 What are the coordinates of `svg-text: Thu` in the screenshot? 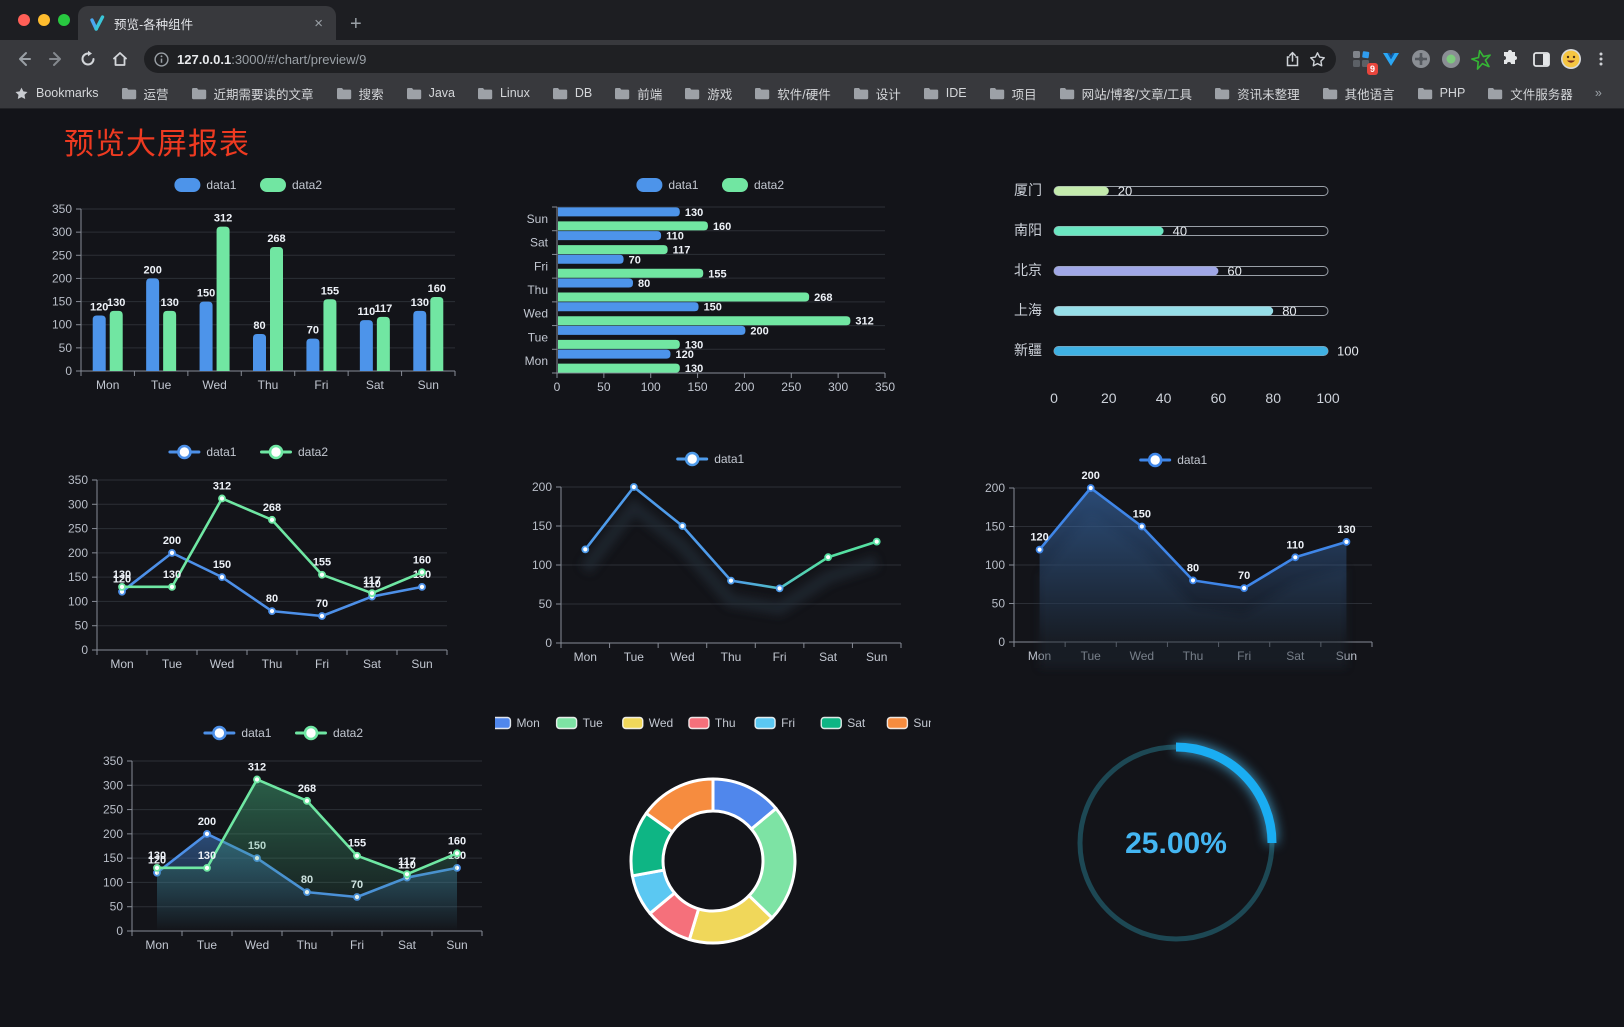 It's located at (725, 723).